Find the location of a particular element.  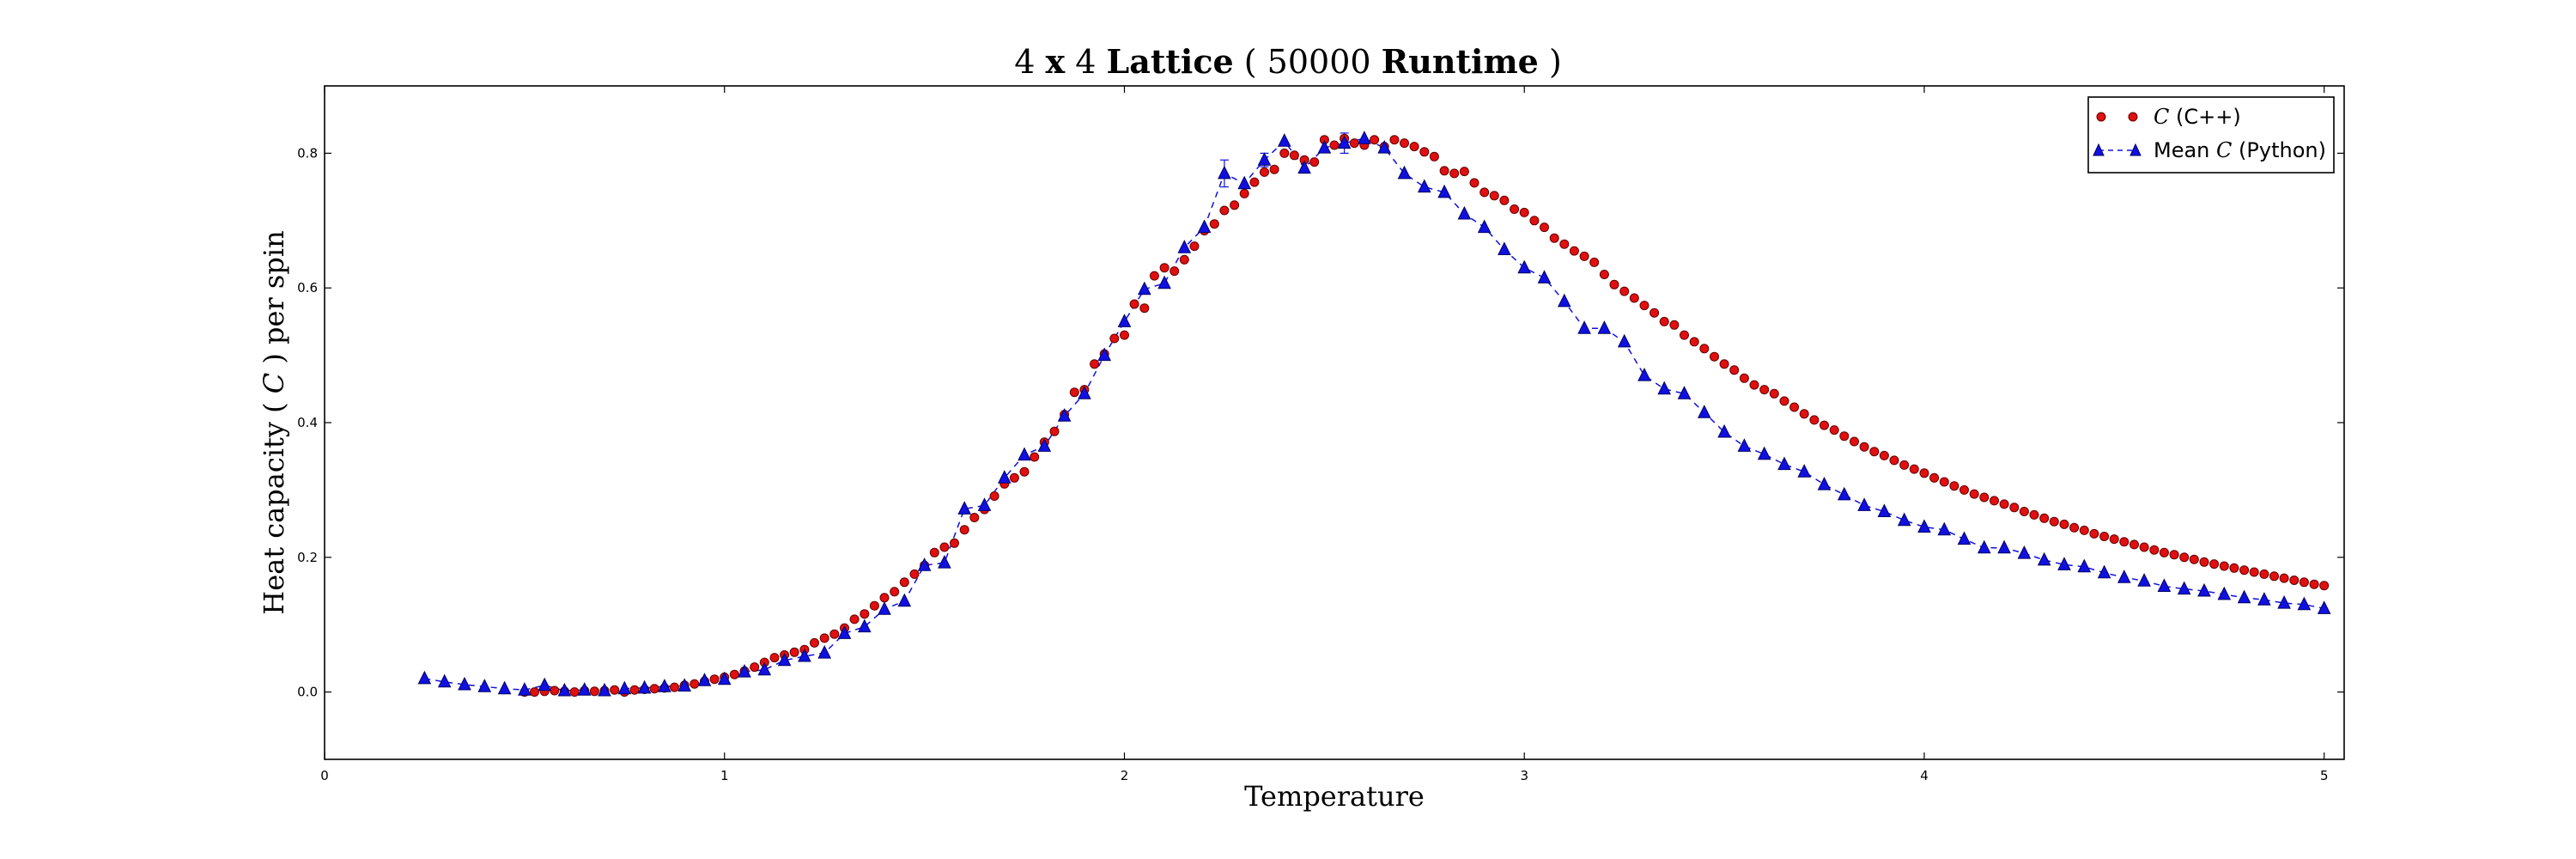

x-tick-label: 5 is located at coordinates (2324, 776).